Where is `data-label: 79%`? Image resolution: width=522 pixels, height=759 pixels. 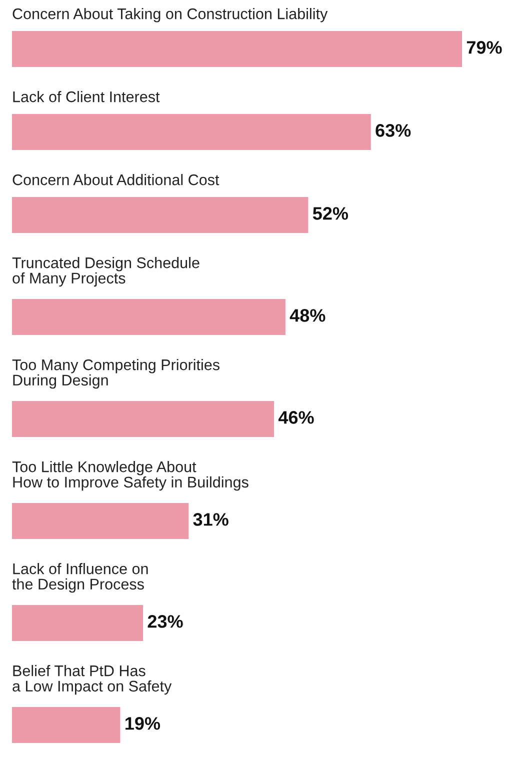
data-label: 79% is located at coordinates (484, 47).